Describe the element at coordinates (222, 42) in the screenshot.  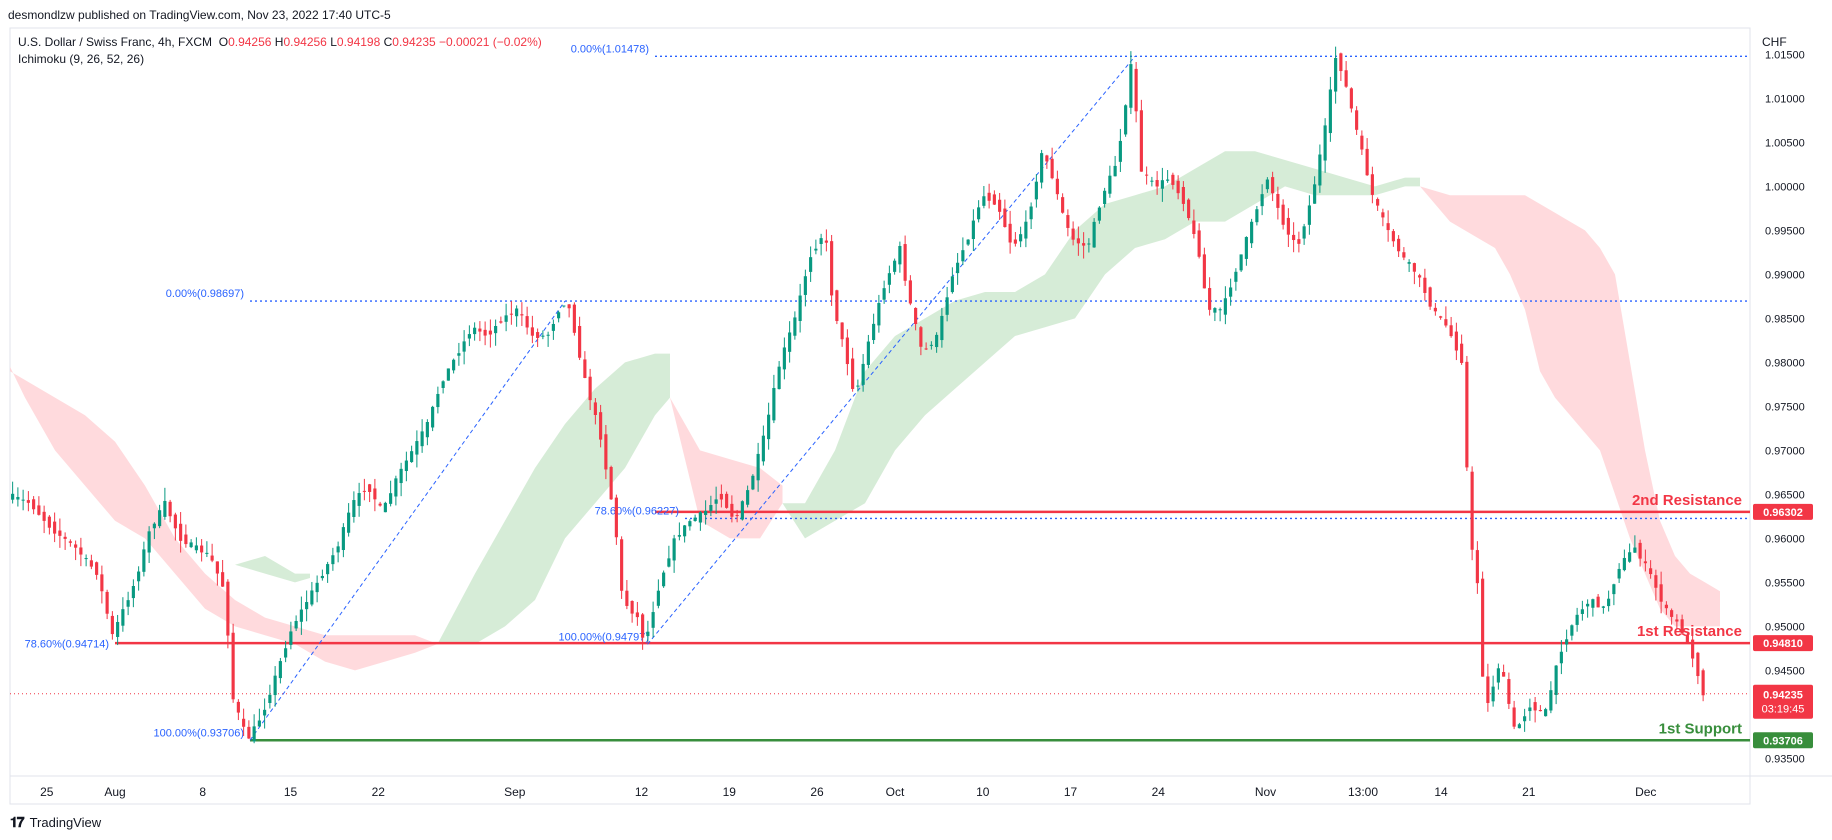
I see `open-label: O` at that location.